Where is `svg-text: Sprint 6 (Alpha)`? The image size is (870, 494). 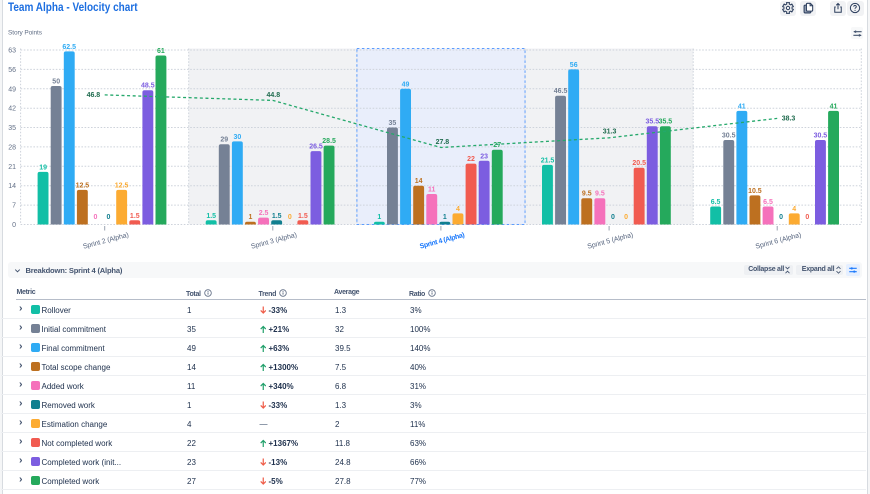
svg-text: Sprint 6 (Alpha) is located at coordinates (778, 241).